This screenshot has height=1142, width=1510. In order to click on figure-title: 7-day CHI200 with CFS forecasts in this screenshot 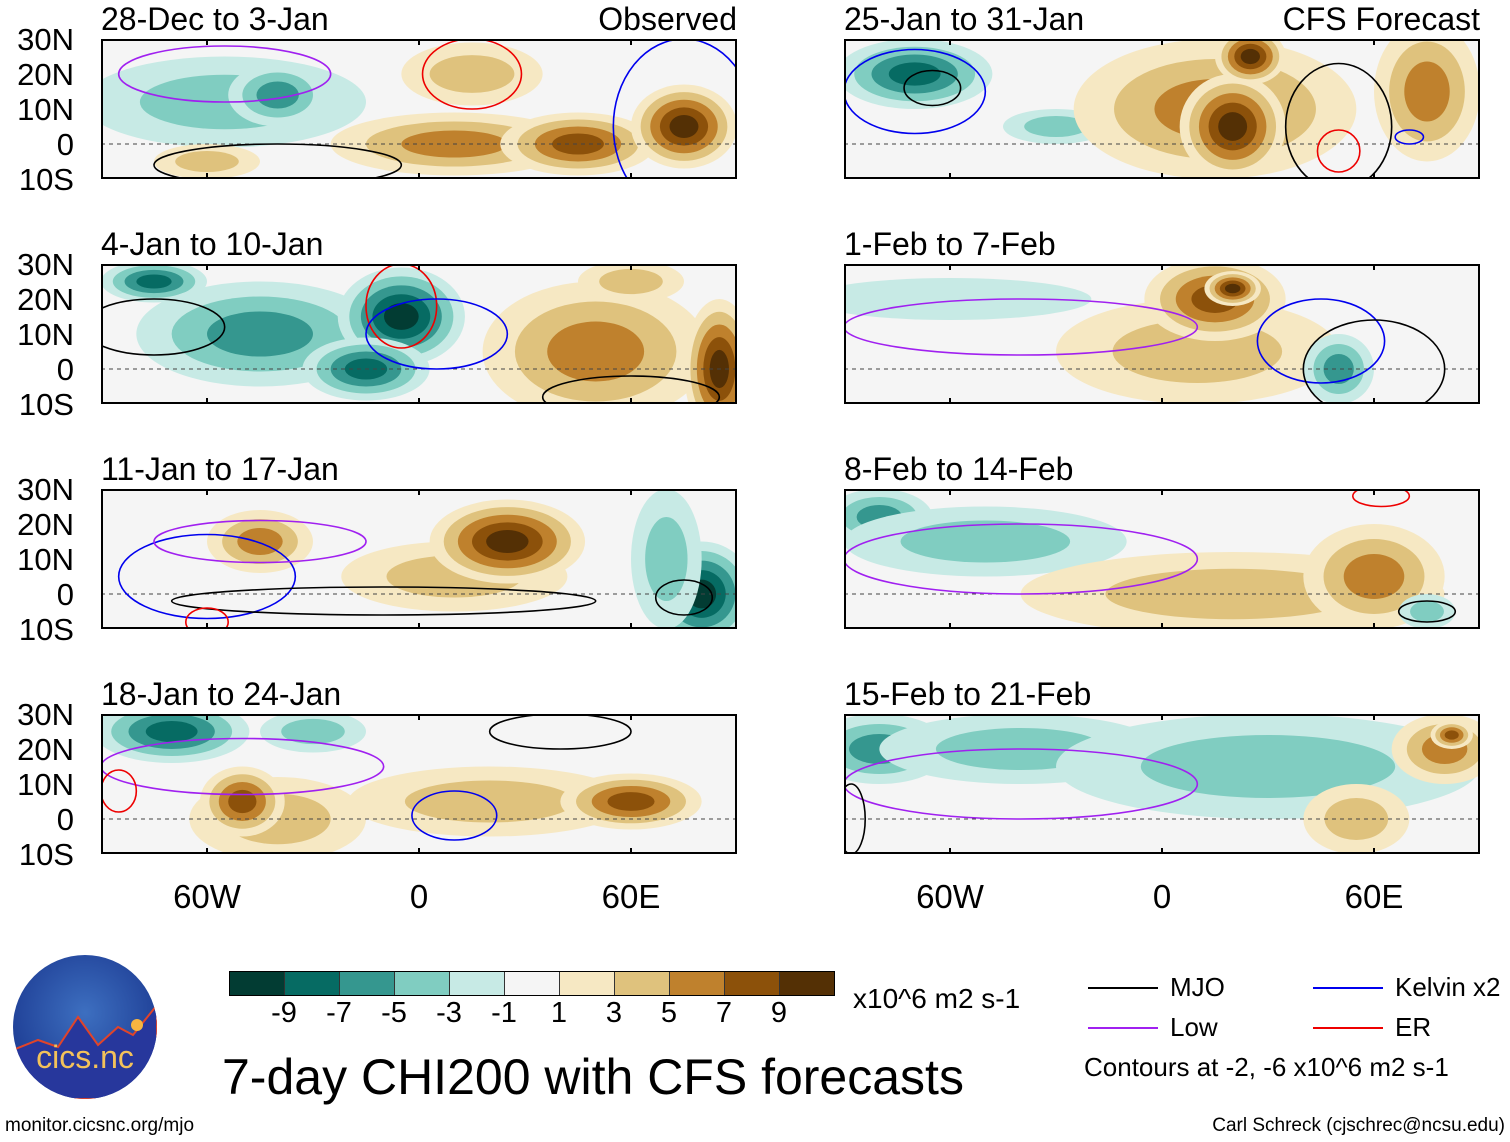, I will do `click(593, 1077)`.